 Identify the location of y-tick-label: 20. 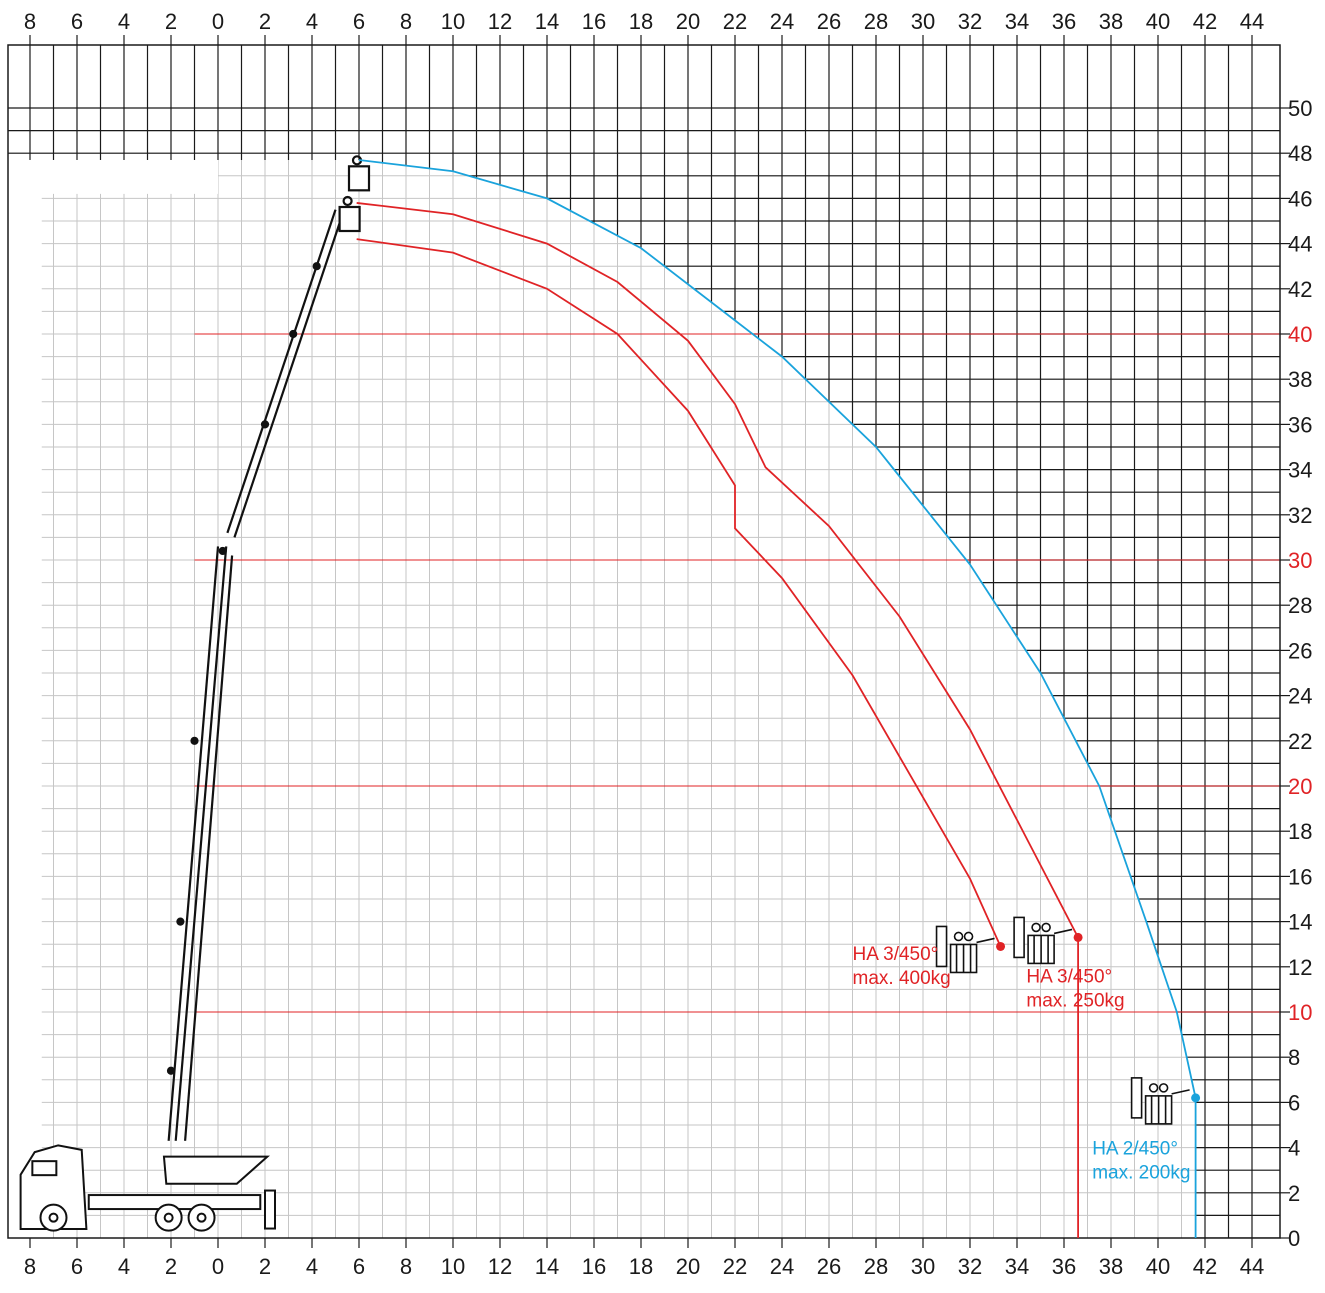
(1300, 786).